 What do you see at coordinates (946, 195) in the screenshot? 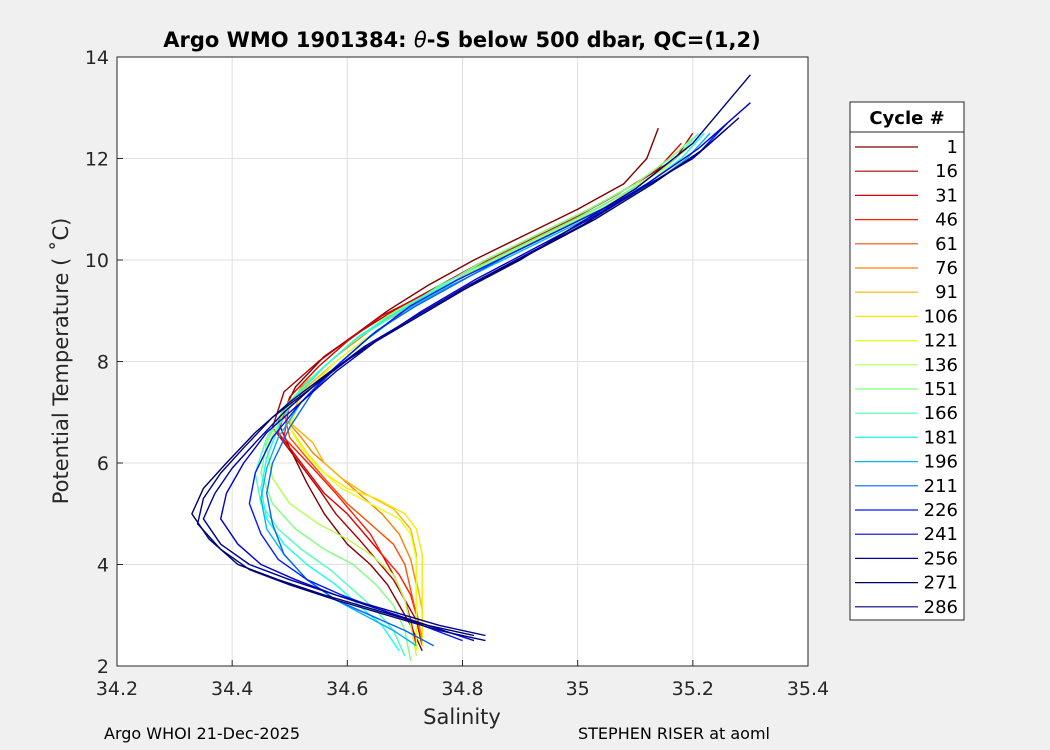
I see `legend-label: 31` at bounding box center [946, 195].